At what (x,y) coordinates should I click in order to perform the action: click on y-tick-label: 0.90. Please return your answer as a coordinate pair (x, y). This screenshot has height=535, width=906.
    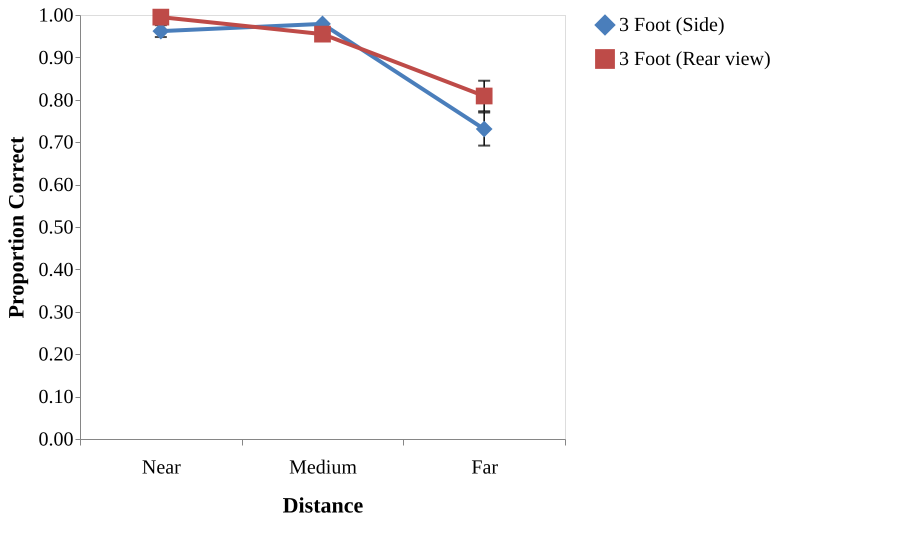
    Looking at the image, I should click on (56, 57).